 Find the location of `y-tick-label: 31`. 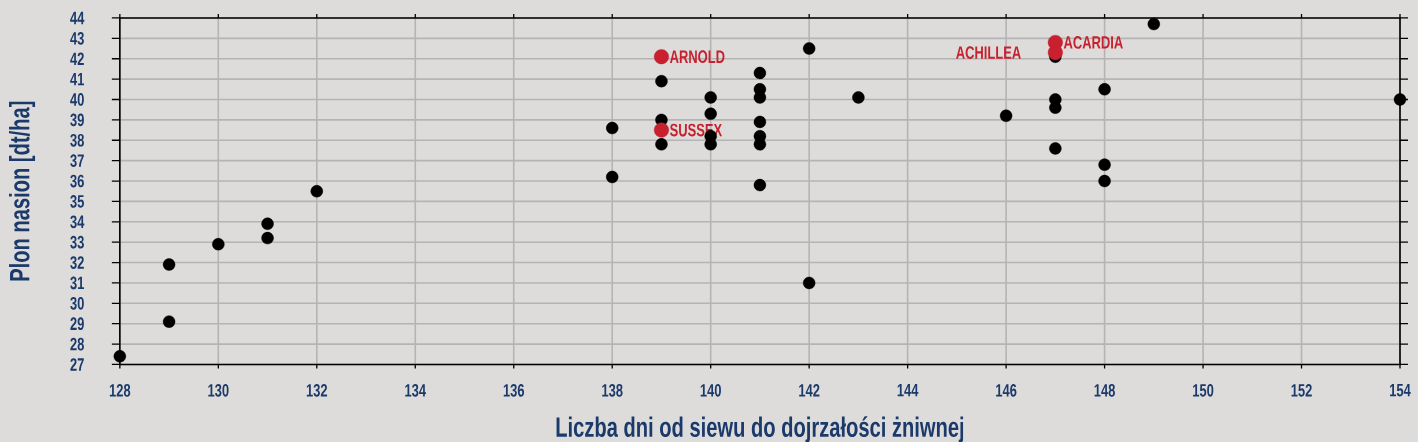

y-tick-label: 31 is located at coordinates (77, 283).